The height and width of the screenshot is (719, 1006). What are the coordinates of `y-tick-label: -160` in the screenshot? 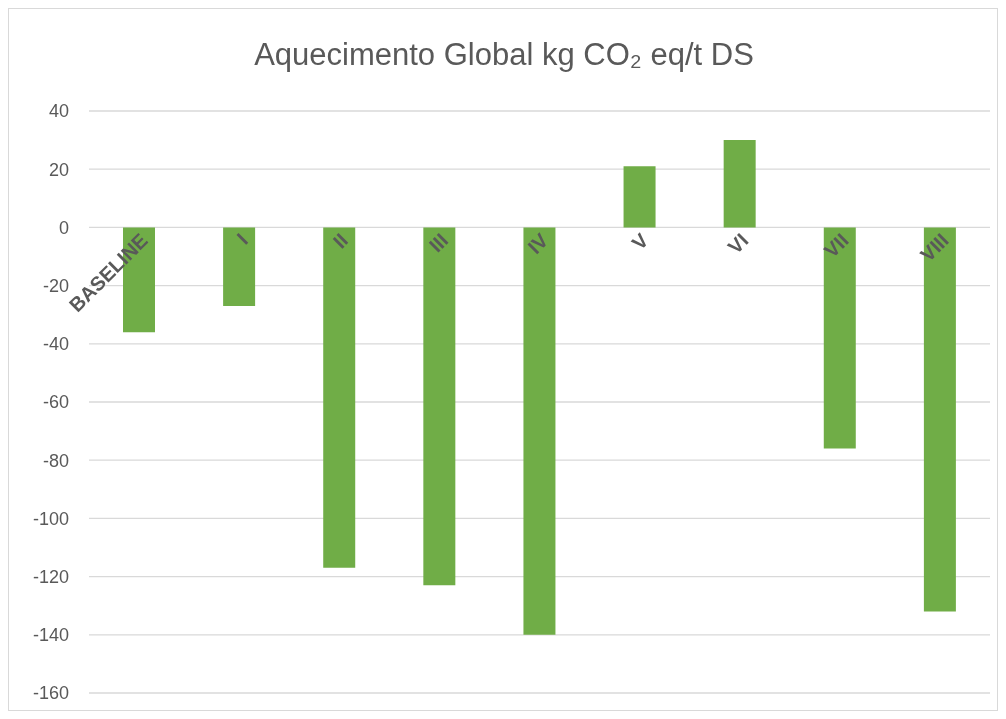 It's located at (50, 693).